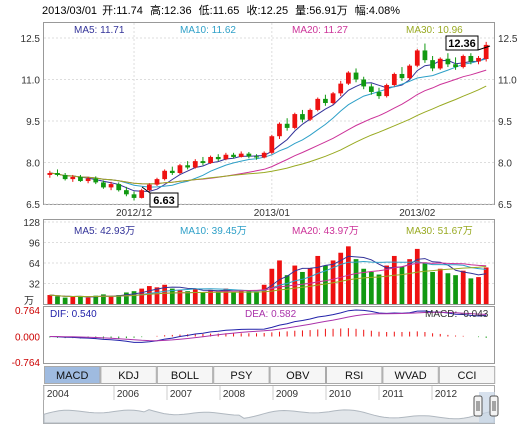  I want to click on tab-boll: BOLL, so click(185, 375).